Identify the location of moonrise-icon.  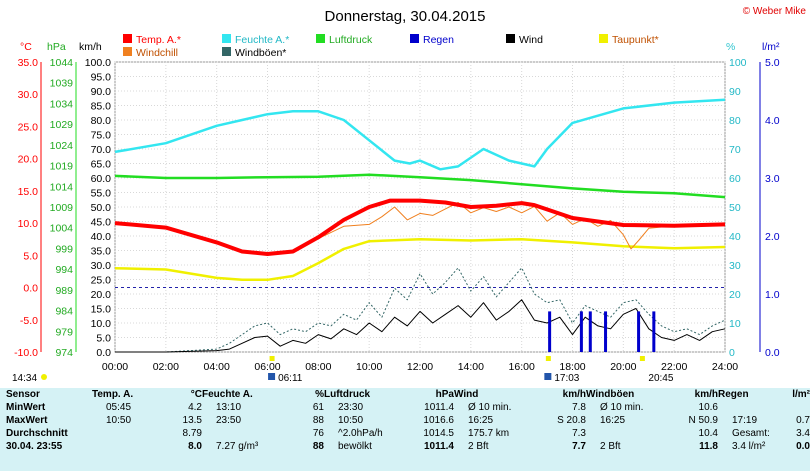
(548, 376).